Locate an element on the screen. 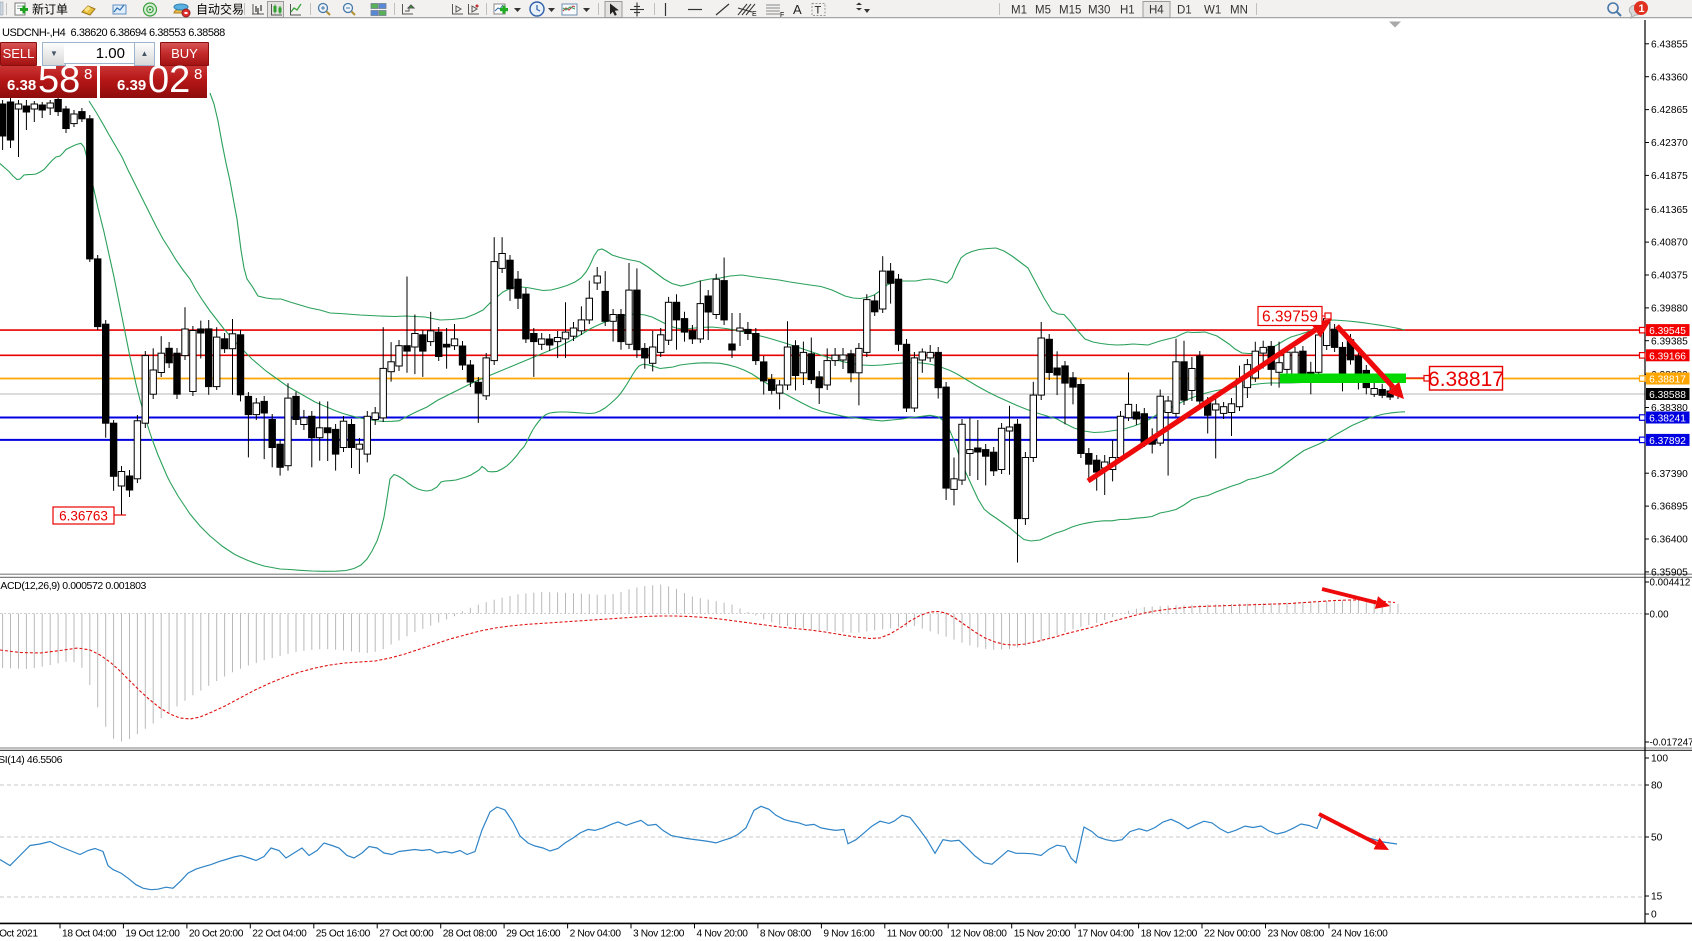 The image size is (1692, 941). svg-text: 22 Nov 00:00 is located at coordinates (1232, 934).